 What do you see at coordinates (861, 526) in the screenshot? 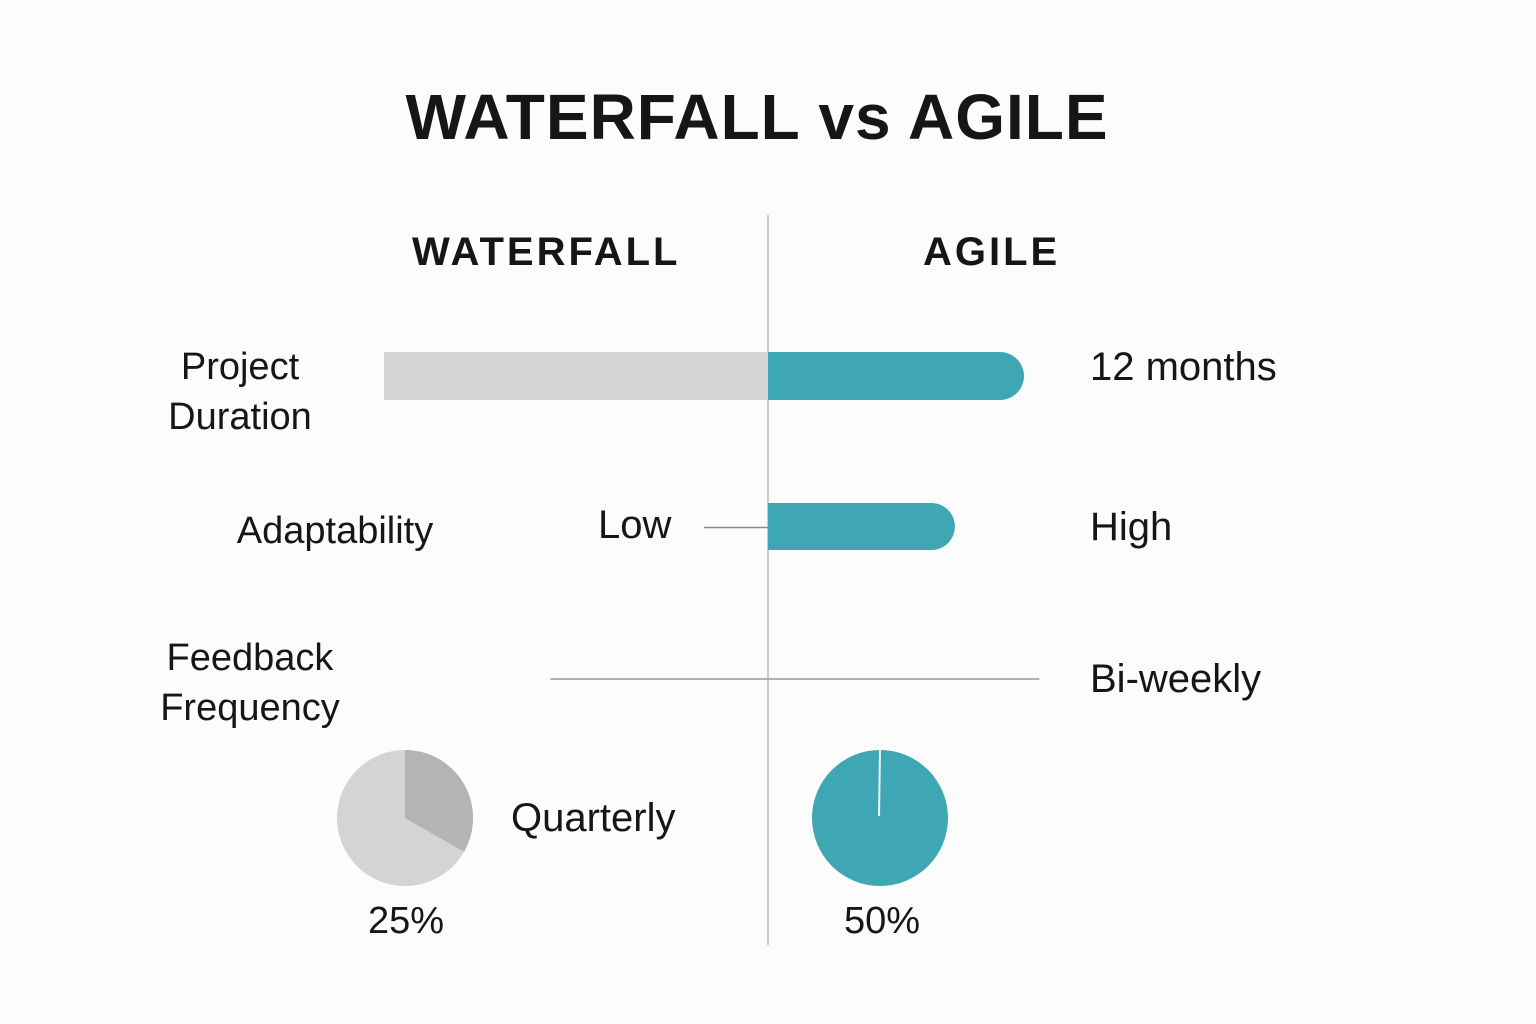
I see `agile-adaptability-bar` at bounding box center [861, 526].